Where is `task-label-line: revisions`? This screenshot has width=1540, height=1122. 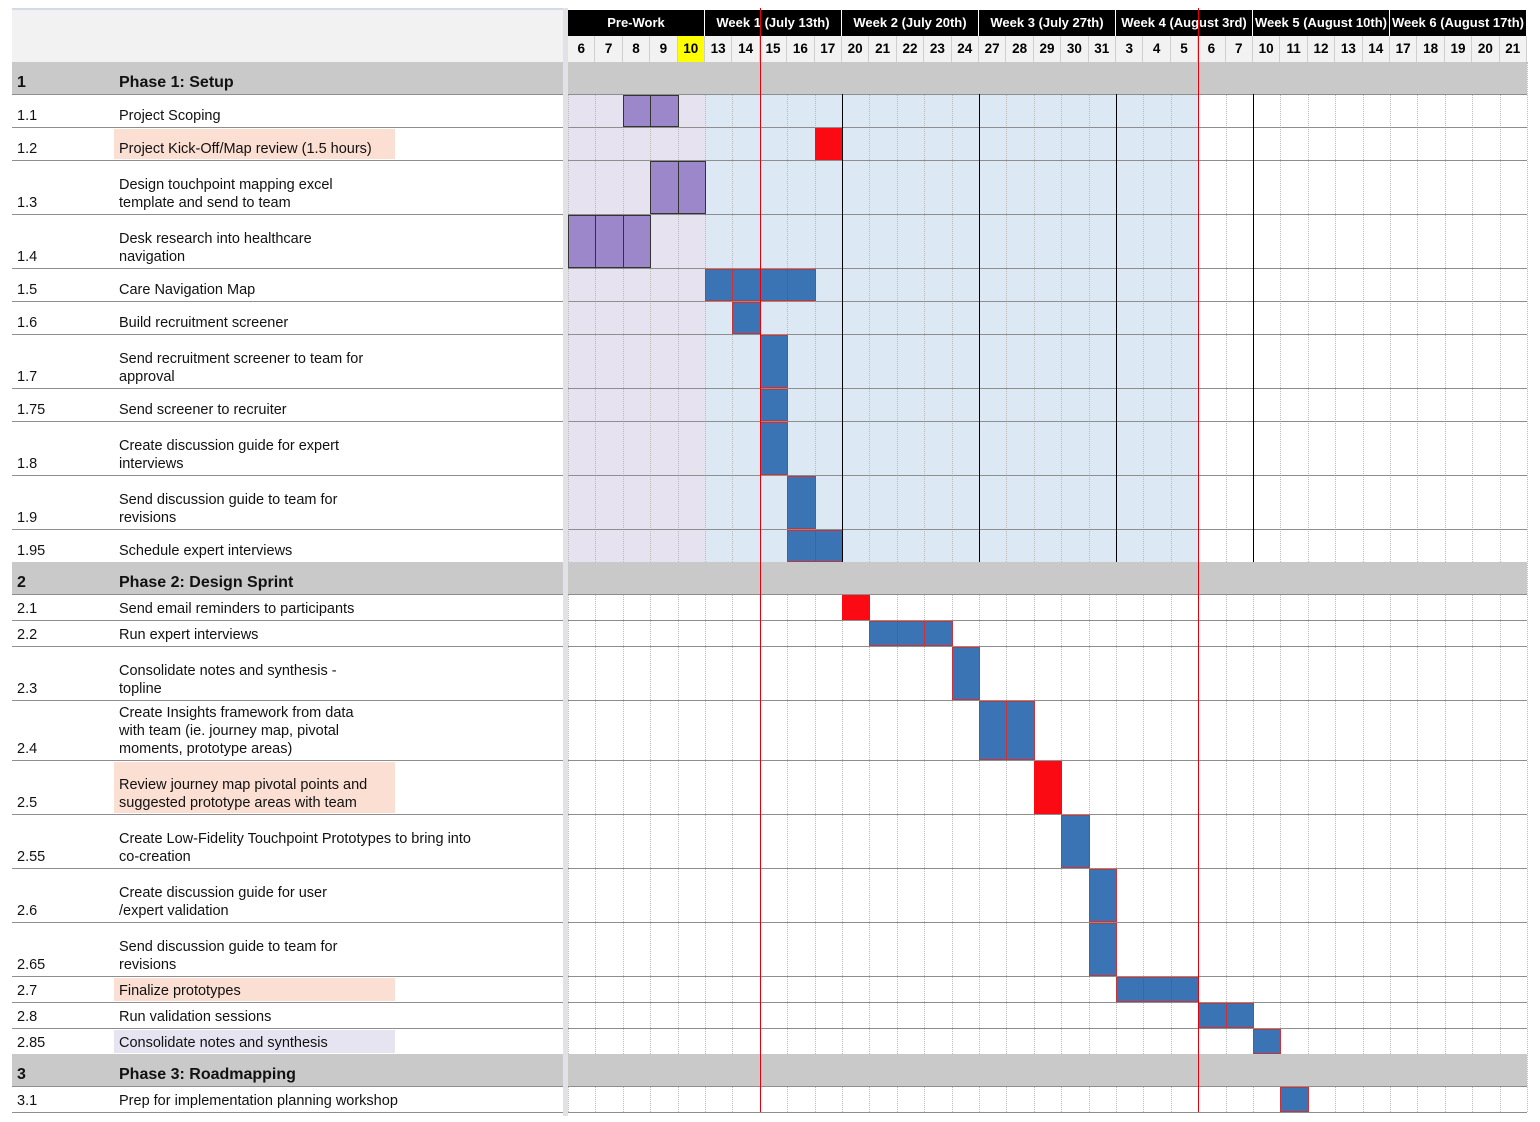
task-label-line: revisions is located at coordinates (148, 965).